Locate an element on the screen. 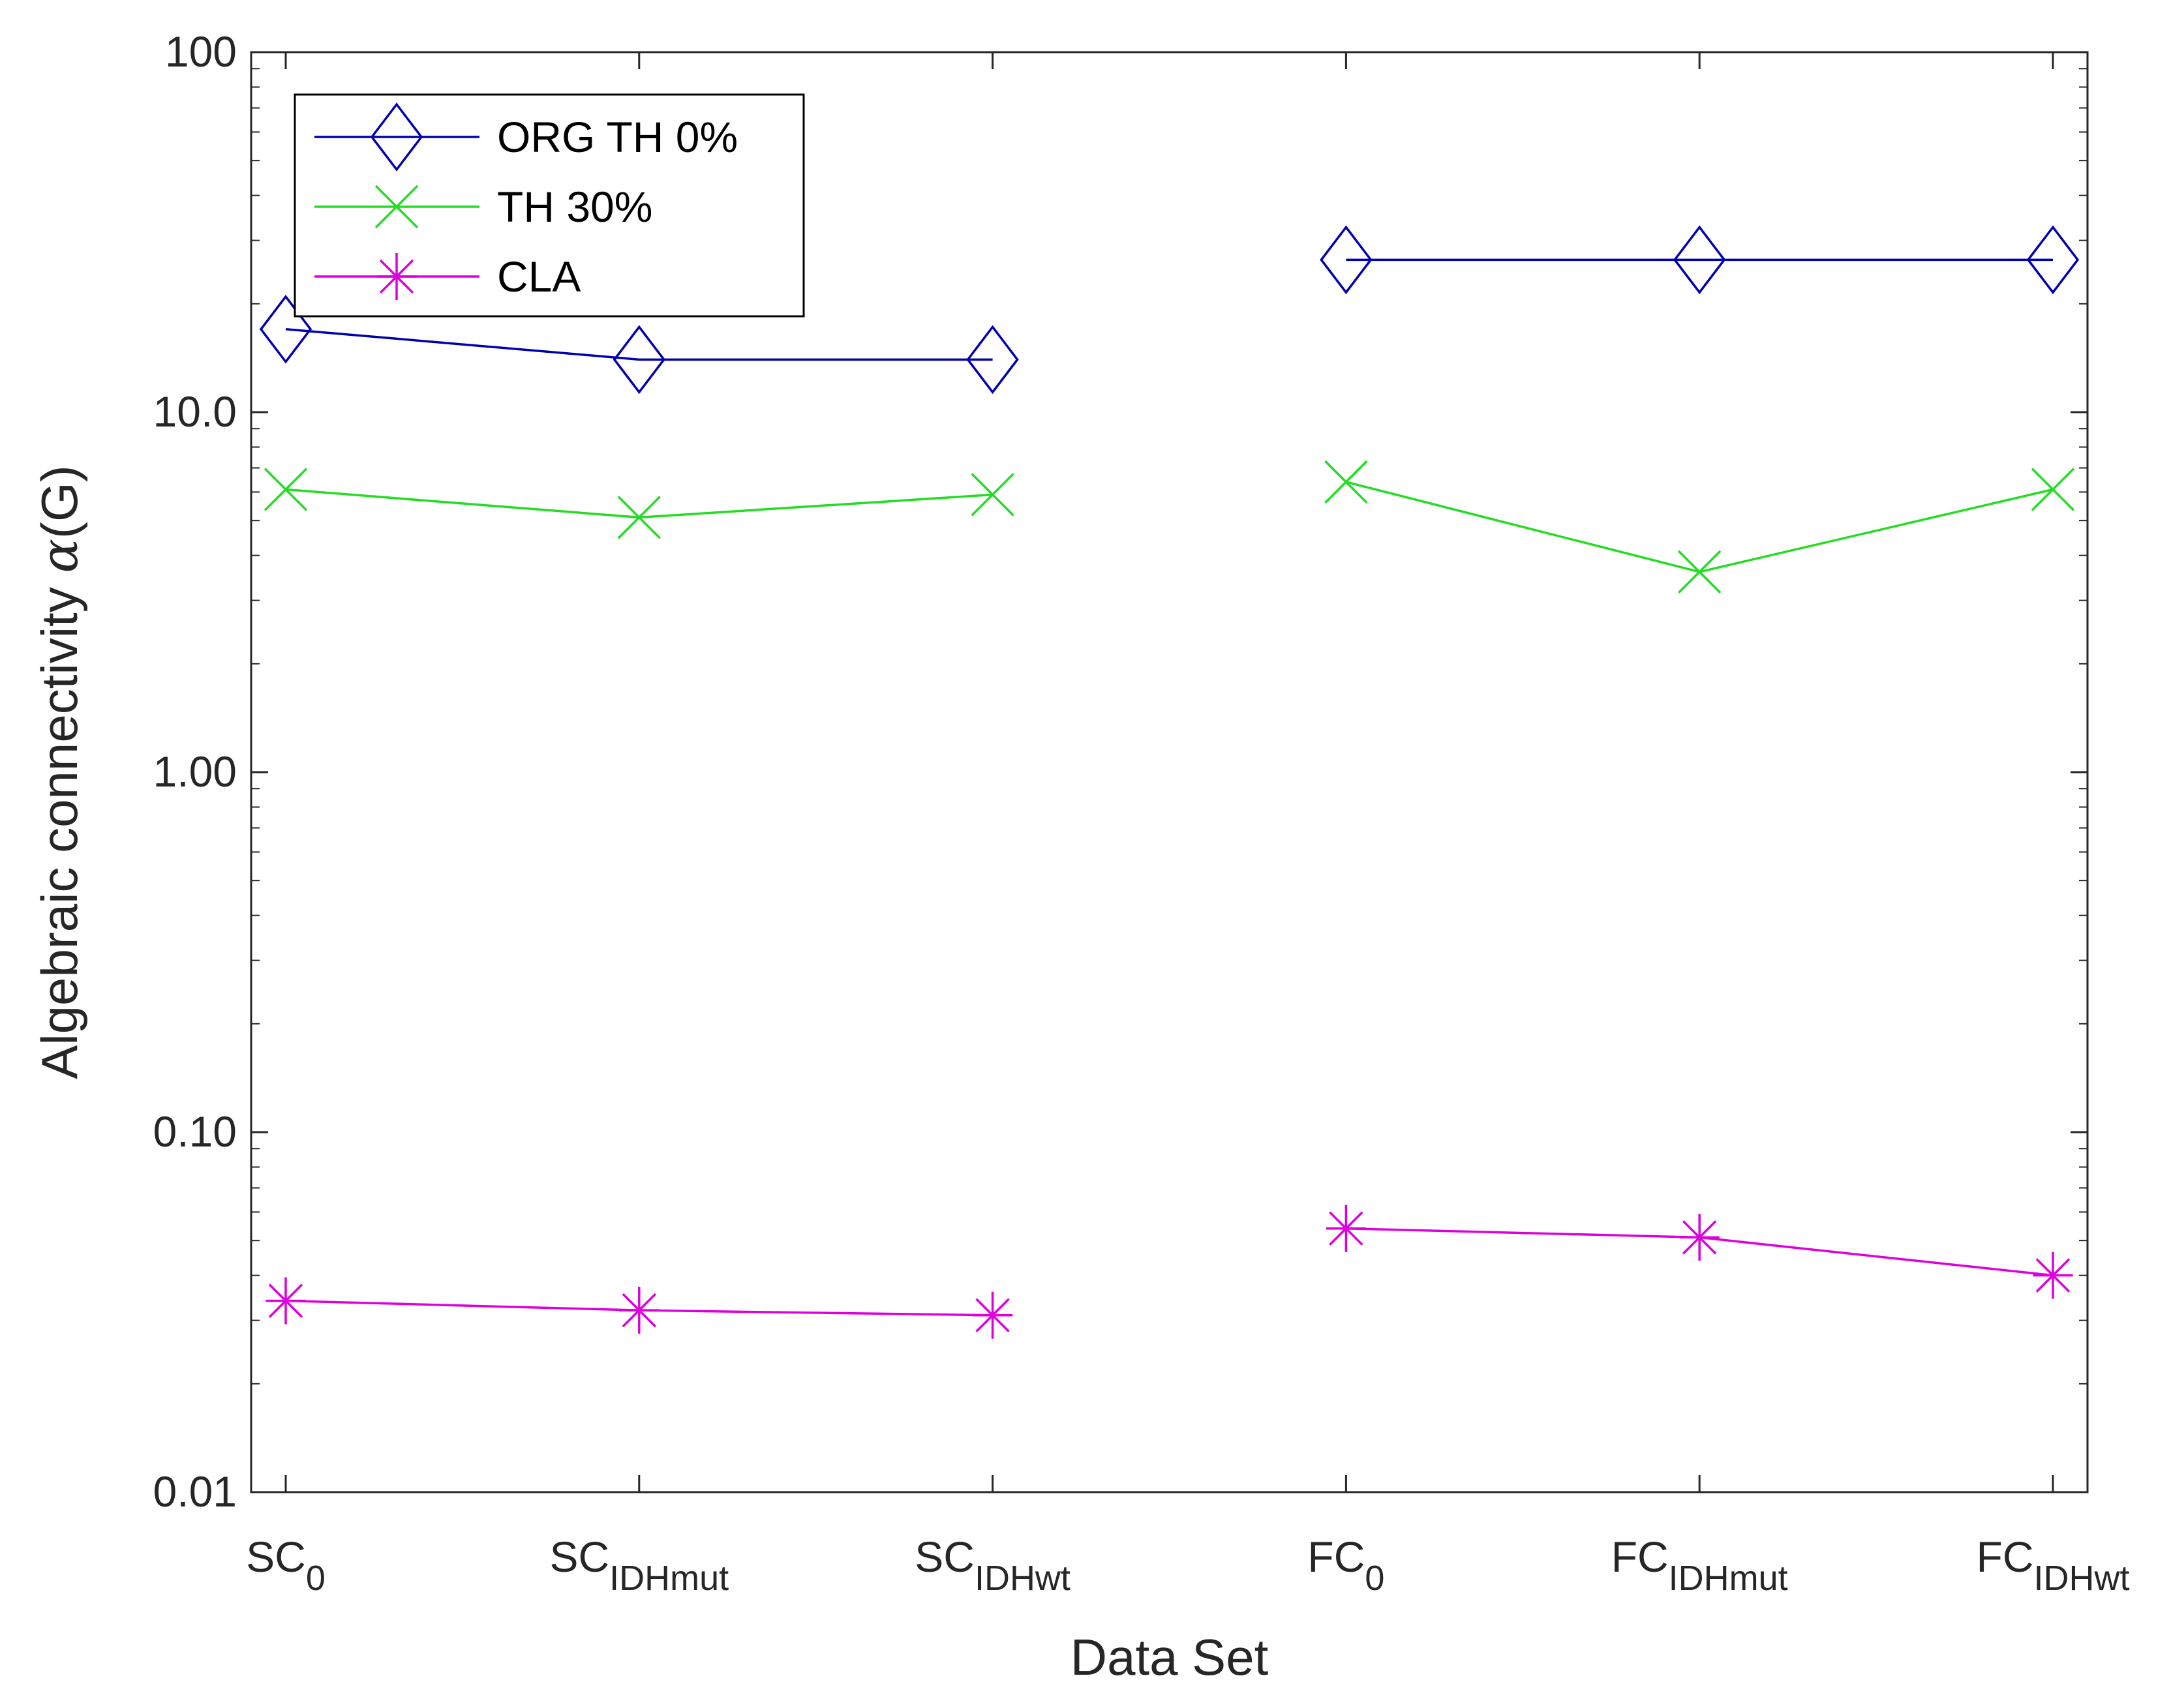 The width and height of the screenshot is (2171, 1708). y-tick-label: 100 is located at coordinates (201, 52).